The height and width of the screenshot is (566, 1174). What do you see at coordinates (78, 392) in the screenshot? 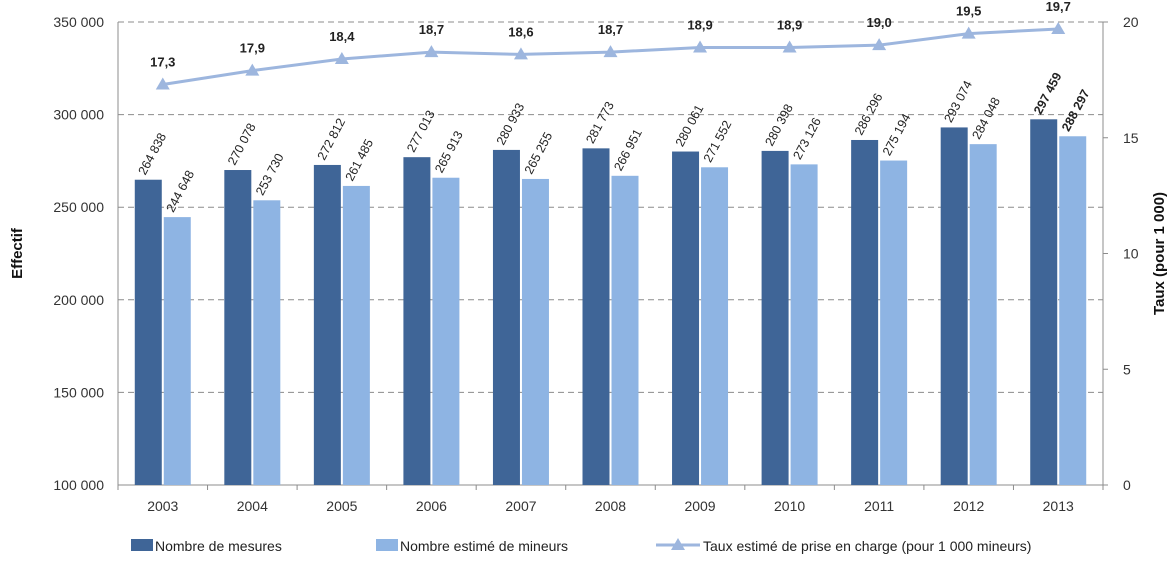
I see `y-tick-label: 150 000` at bounding box center [78, 392].